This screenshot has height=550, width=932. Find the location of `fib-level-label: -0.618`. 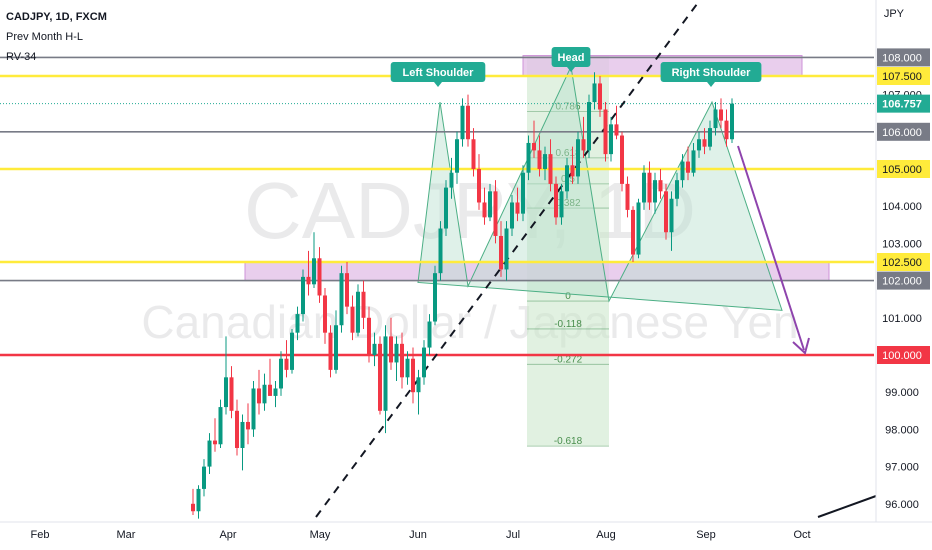

fib-level-label: -0.618 is located at coordinates (568, 441).